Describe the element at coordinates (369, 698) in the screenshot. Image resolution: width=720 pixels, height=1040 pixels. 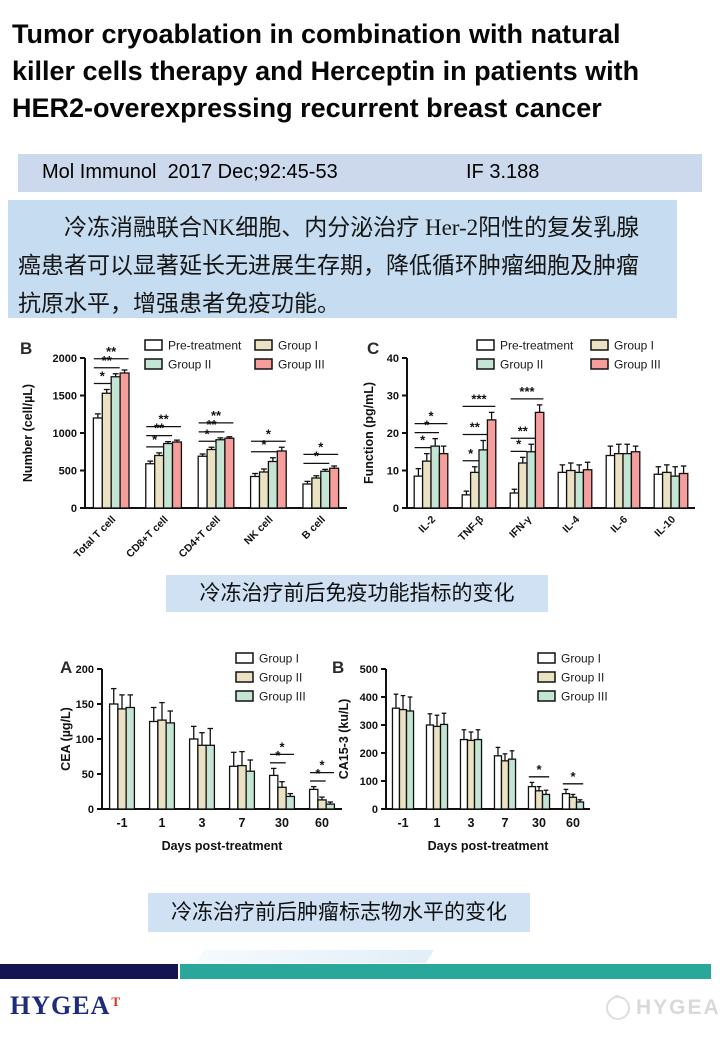
I see `svg-text: 400` at that location.